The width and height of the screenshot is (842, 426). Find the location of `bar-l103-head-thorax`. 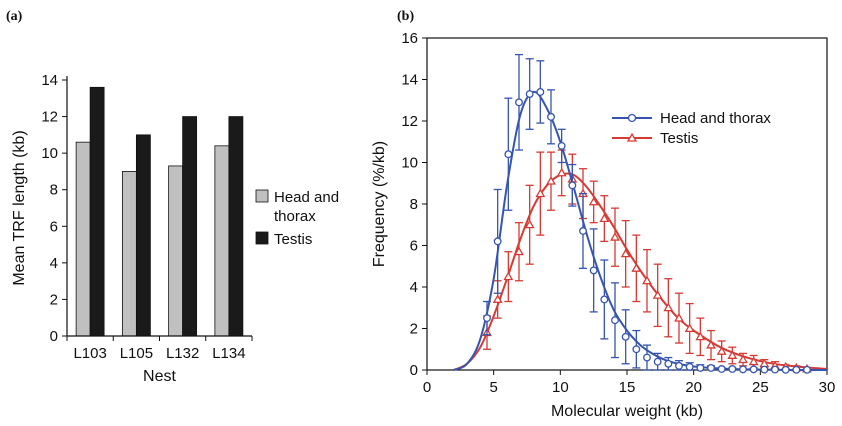

bar-l103-head-thorax is located at coordinates (83, 239).